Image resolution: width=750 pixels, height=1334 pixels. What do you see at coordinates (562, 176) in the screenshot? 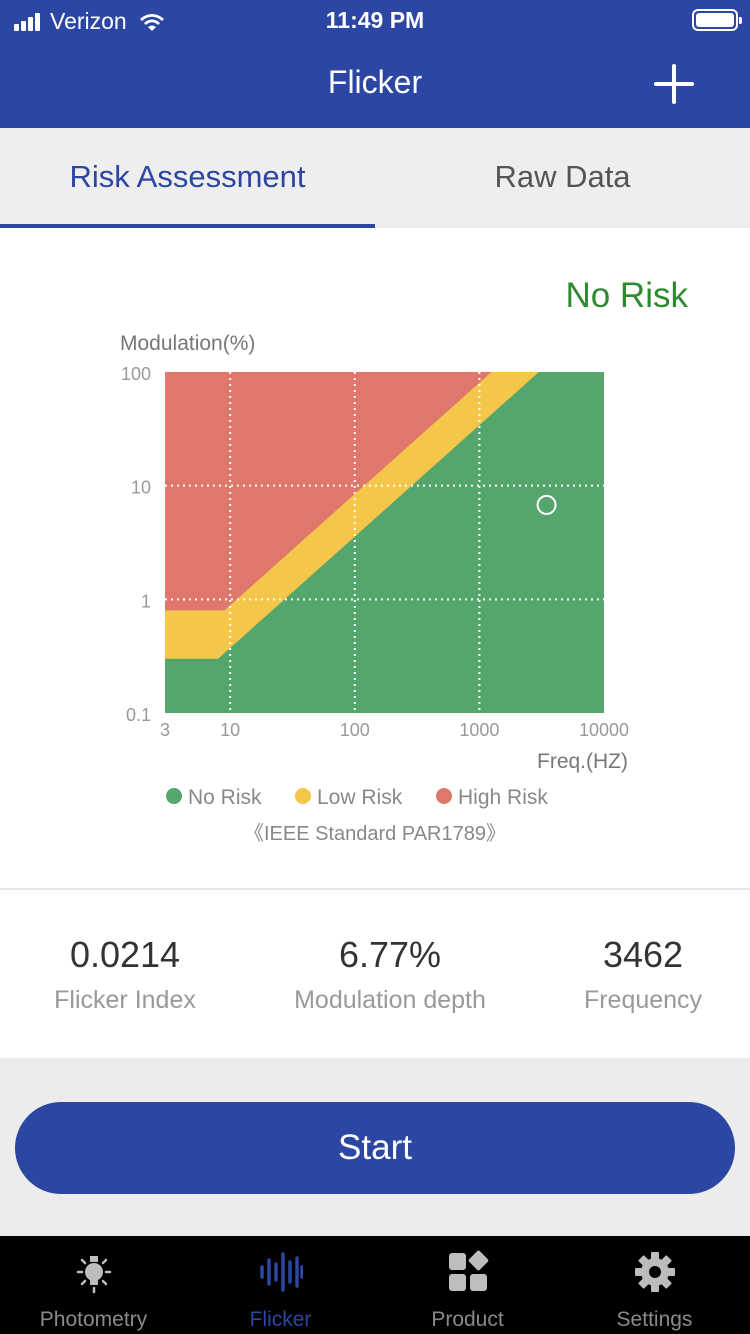
I see `tab-raw-data: Raw Data` at bounding box center [562, 176].